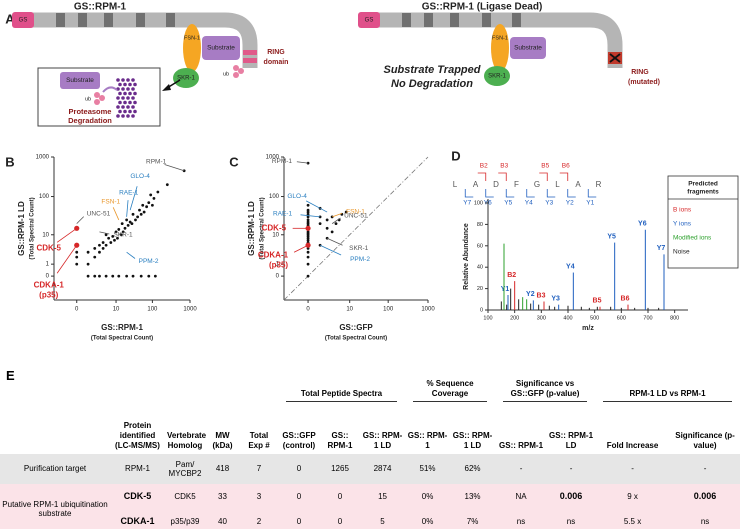 The image size is (740, 529). What do you see at coordinates (140, 176) in the screenshot?
I see `annotation-label: GLO-4` at bounding box center [140, 176].